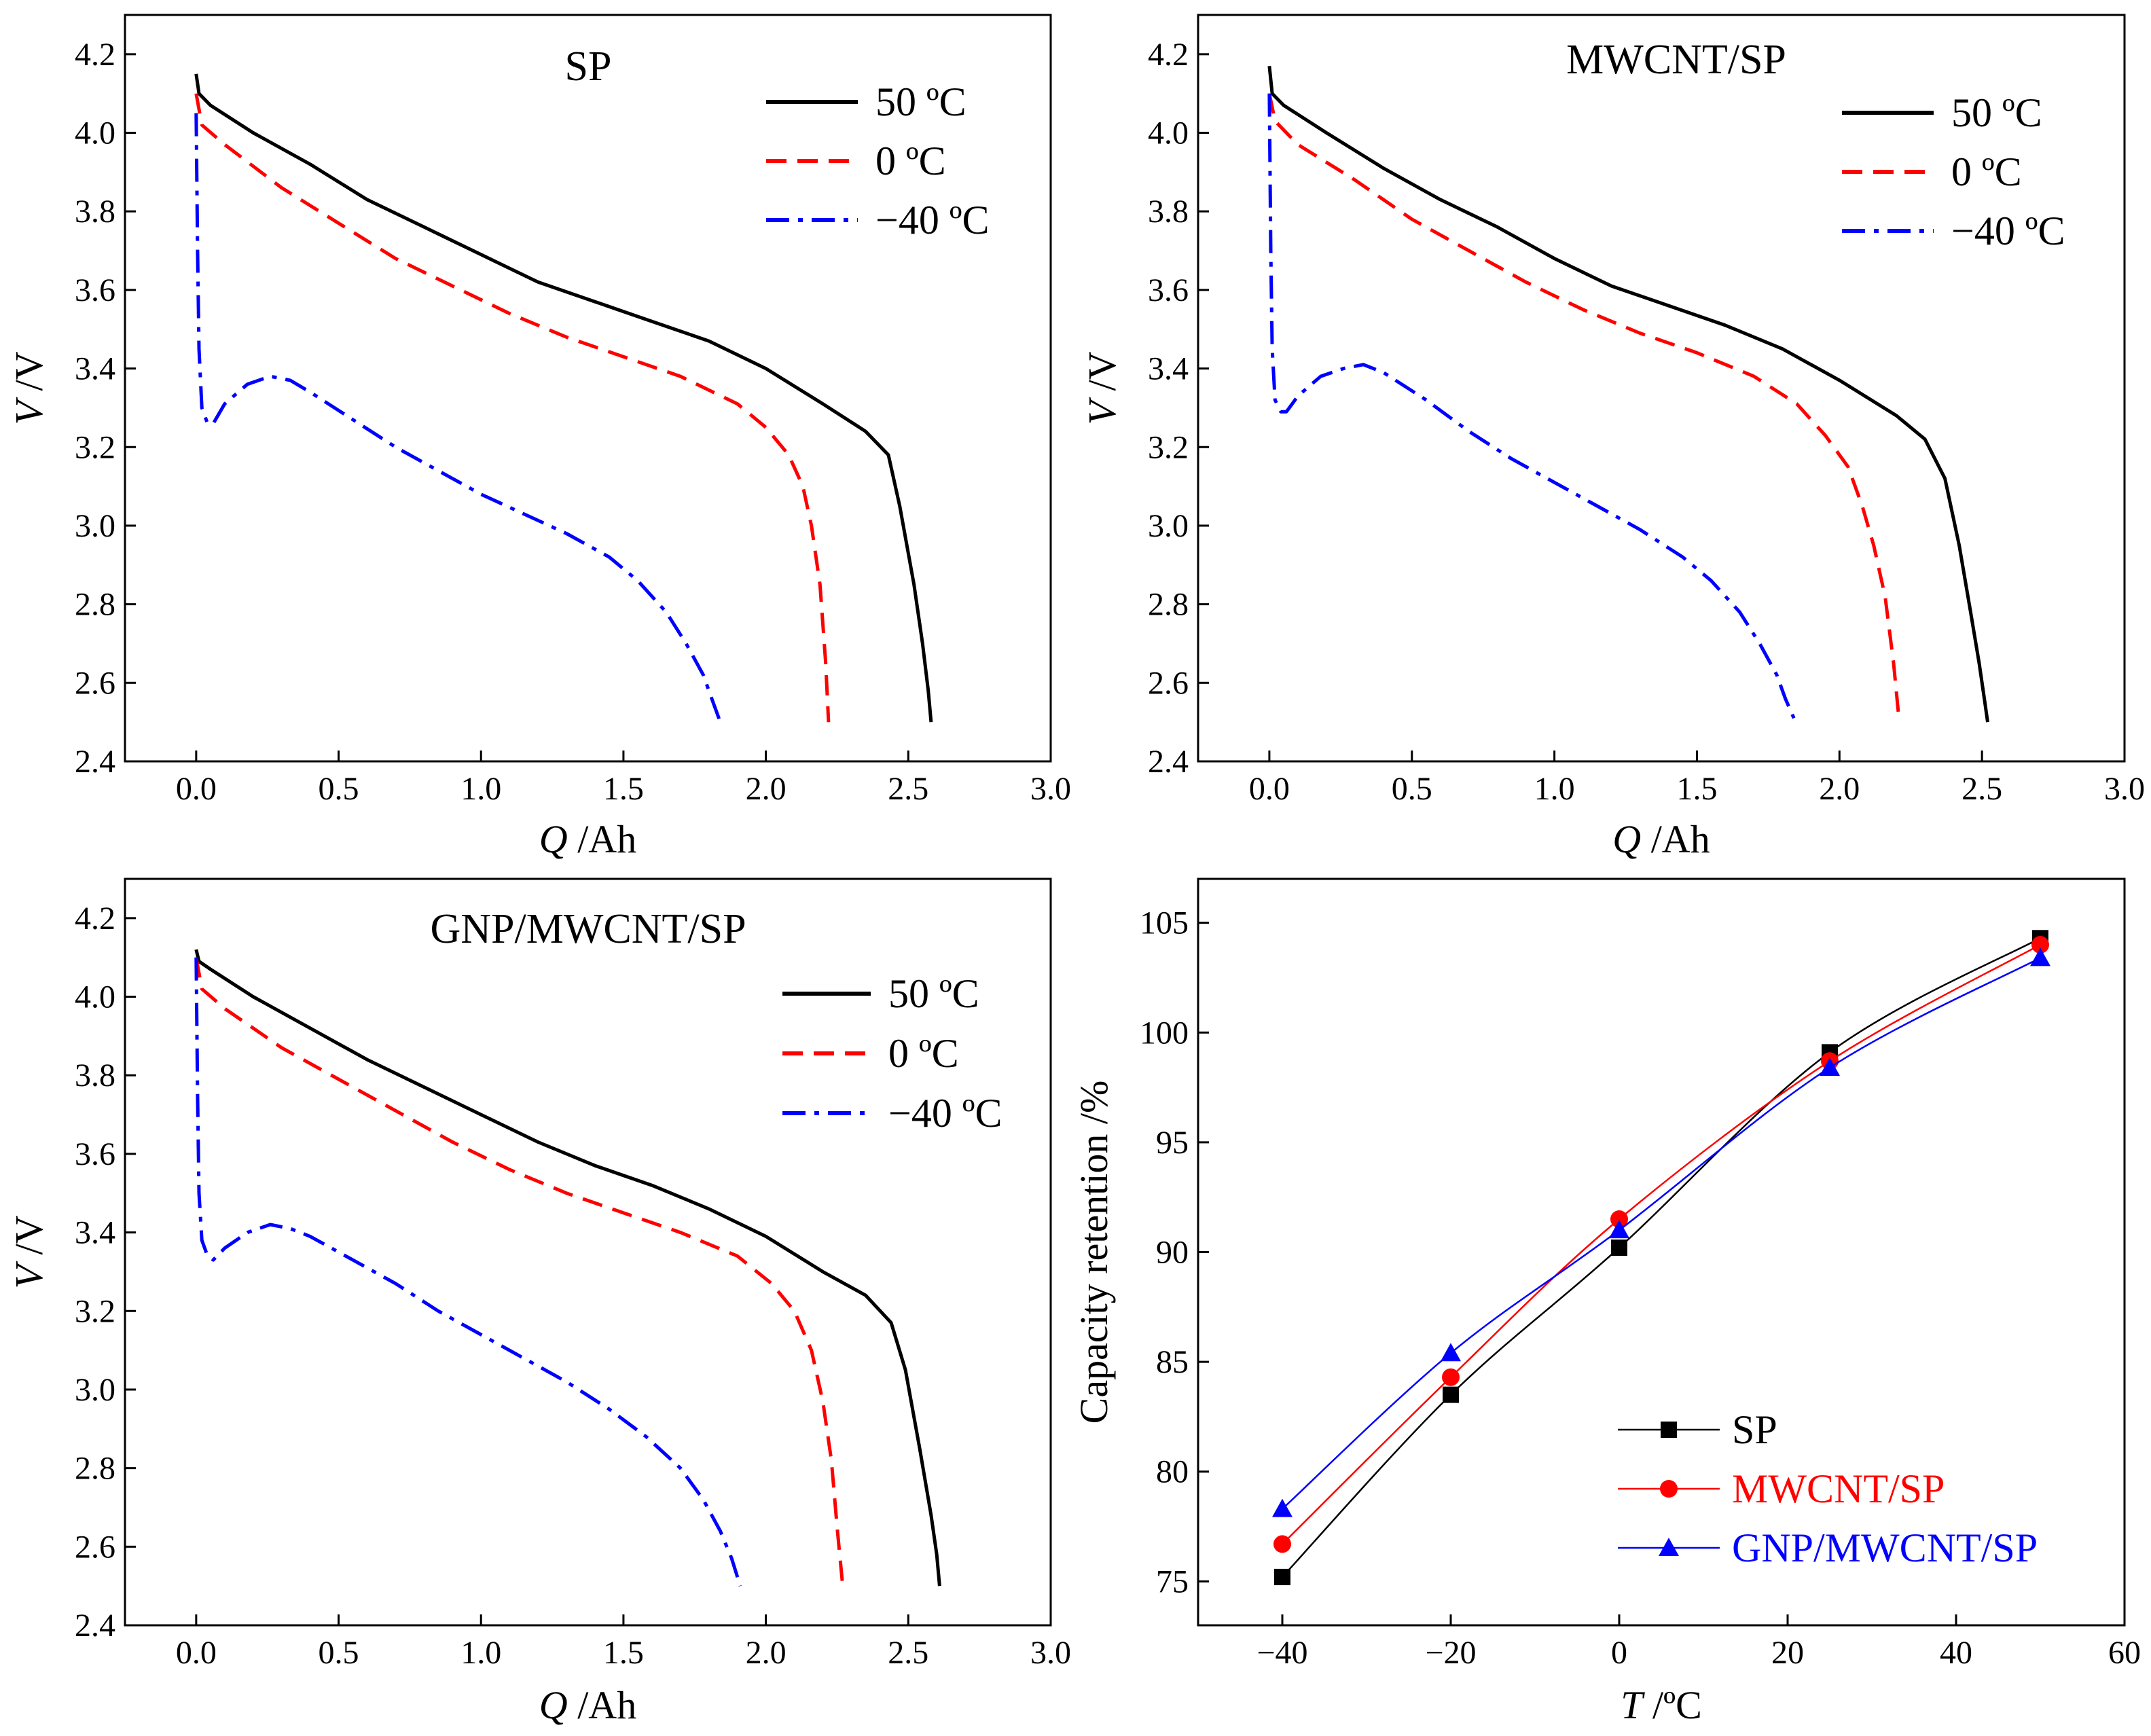 The width and height of the screenshot is (2151, 1736). I want to click on legend-label: 50 ºC, so click(920, 101).